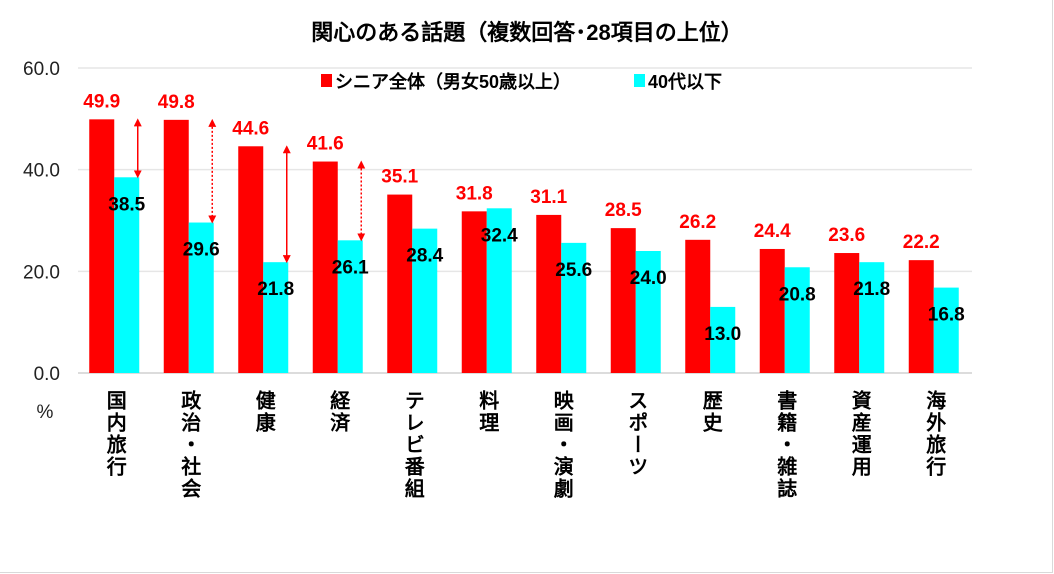  I want to click on category-label: 資産運用, so click(859, 434).